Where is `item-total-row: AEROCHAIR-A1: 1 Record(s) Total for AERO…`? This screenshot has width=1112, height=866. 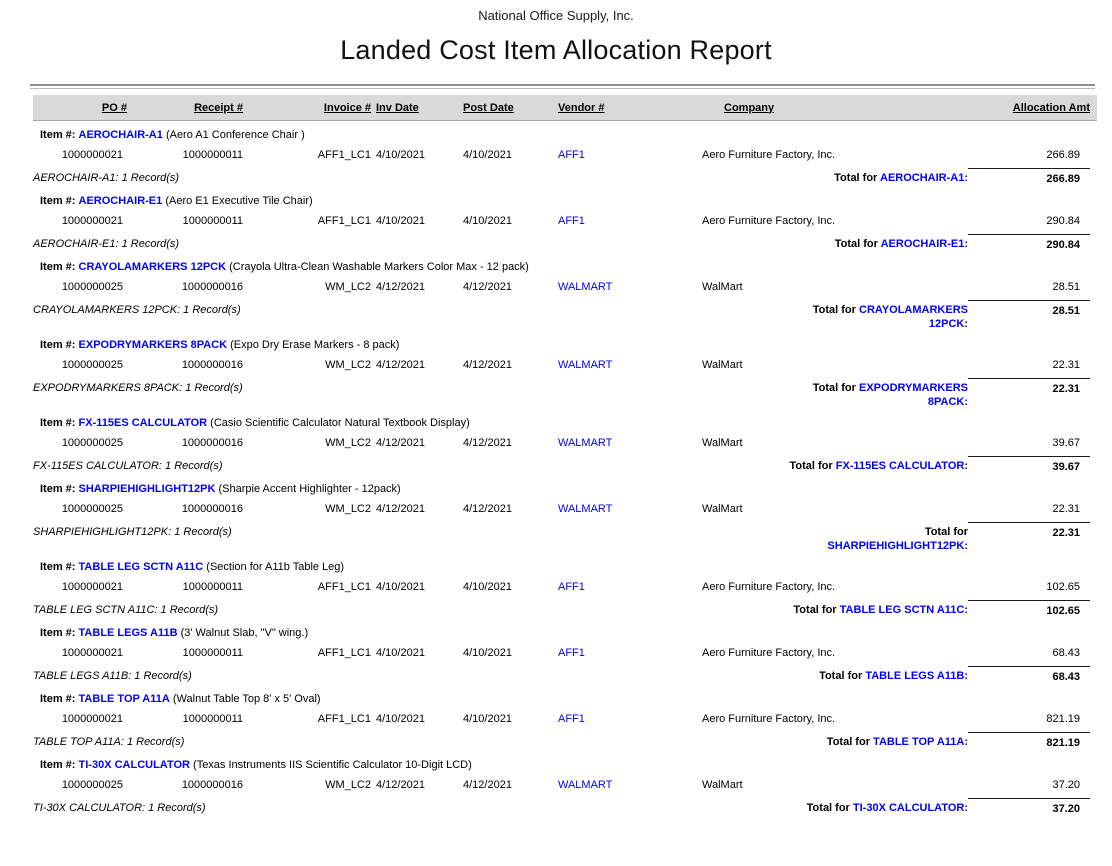 item-total-row: AEROCHAIR-A1: 1 Record(s) Total for AERO… is located at coordinates (561, 176).